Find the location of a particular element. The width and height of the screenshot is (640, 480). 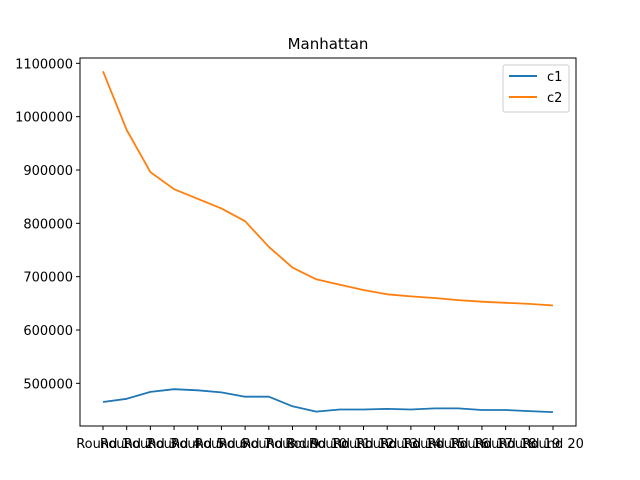

x-tick-label: Round 3 is located at coordinates (151, 444).